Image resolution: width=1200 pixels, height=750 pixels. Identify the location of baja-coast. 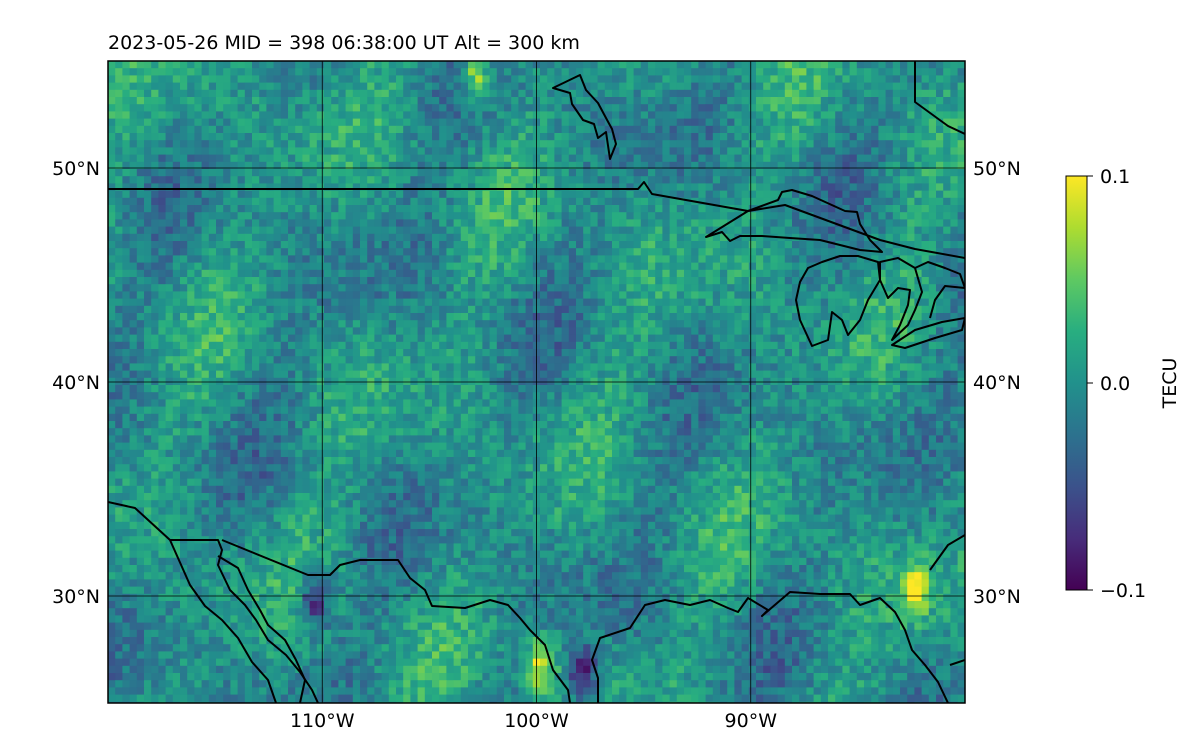
(192, 602).